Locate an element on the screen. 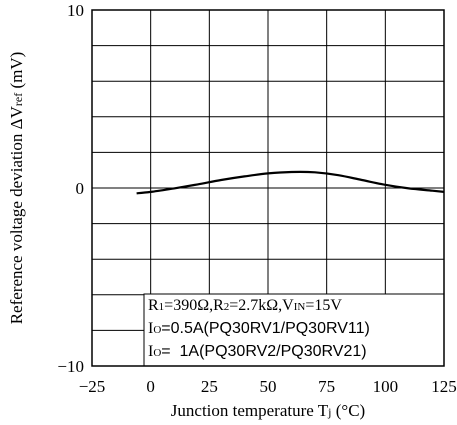  x-tick-label: 75 is located at coordinates (326, 386).